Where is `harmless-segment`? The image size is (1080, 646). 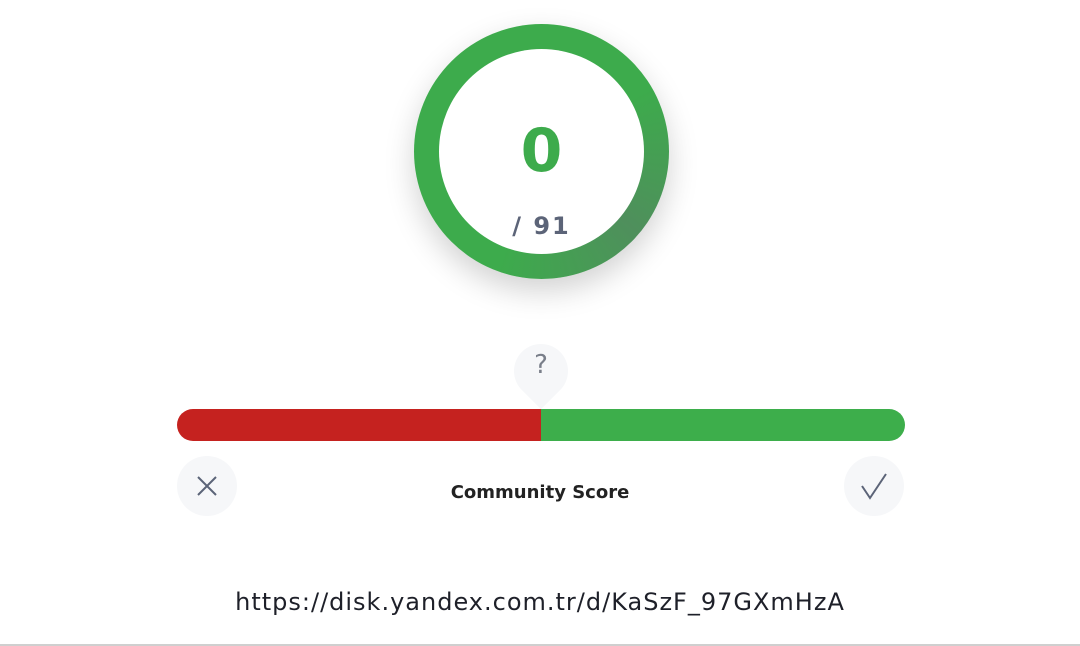
harmless-segment is located at coordinates (723, 425).